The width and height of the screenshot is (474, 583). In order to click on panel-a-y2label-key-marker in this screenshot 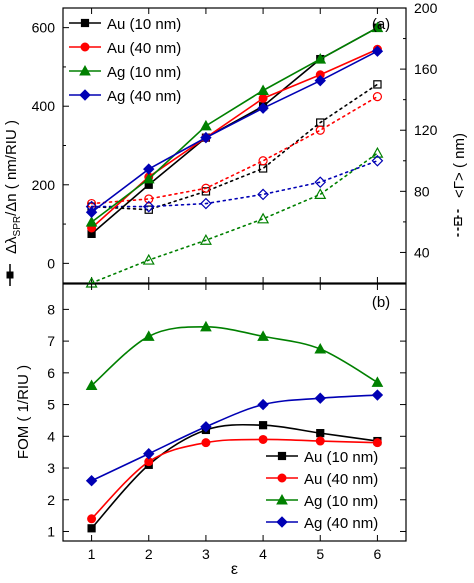, I will do `click(458, 221)`.